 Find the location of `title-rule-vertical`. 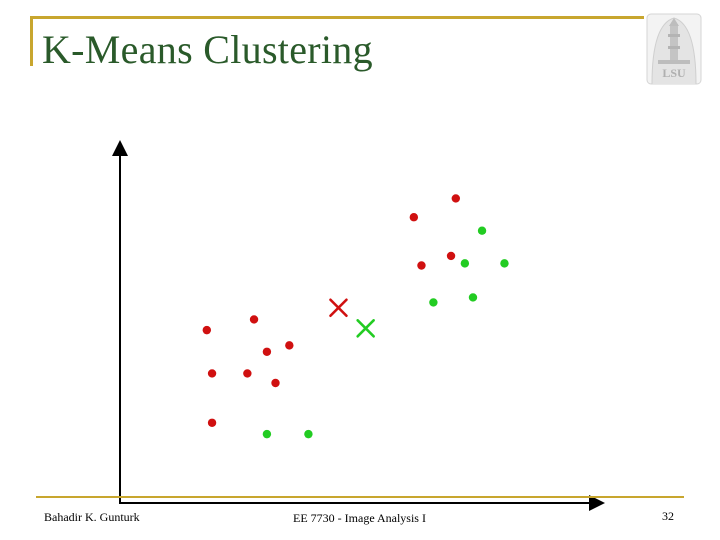

title-rule-vertical is located at coordinates (31, 41).